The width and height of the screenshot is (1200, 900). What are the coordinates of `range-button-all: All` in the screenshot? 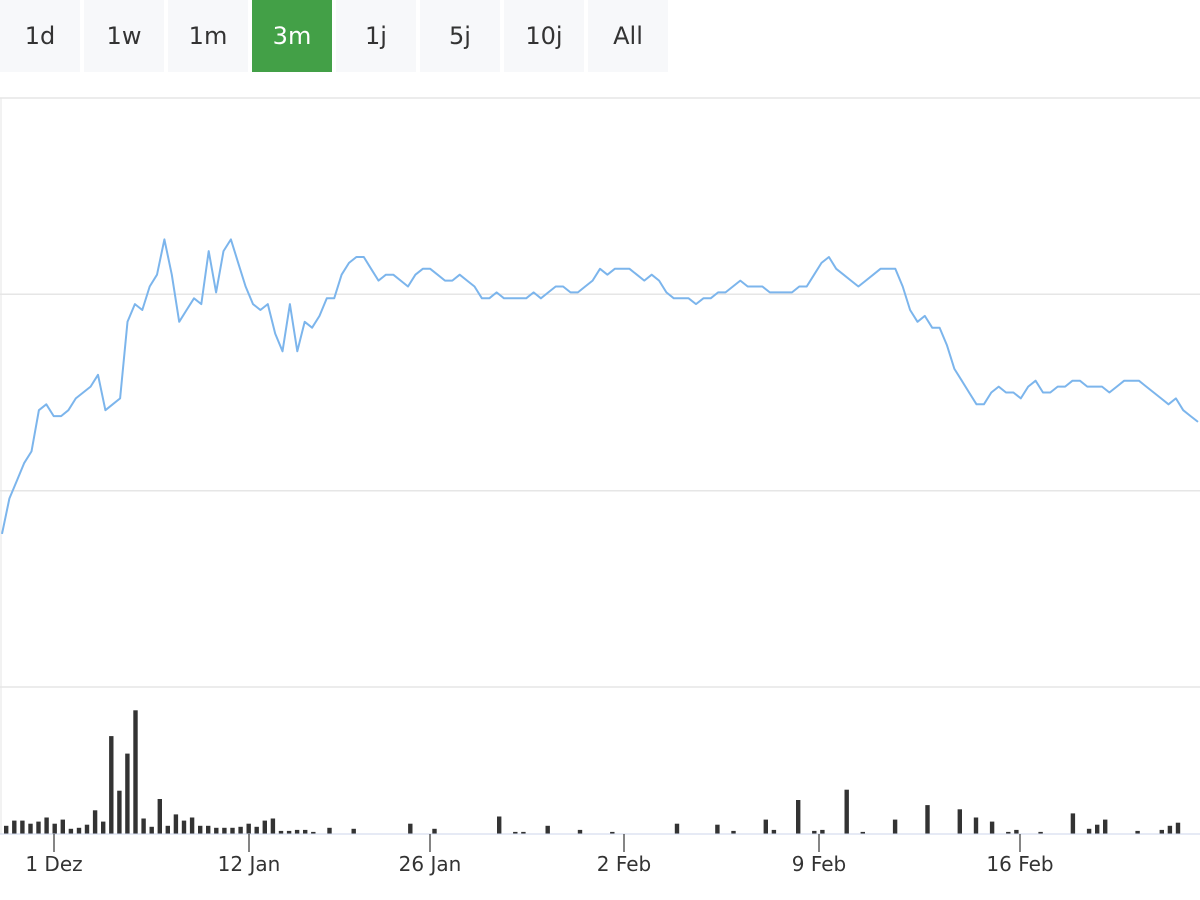 It's located at (628, 36).